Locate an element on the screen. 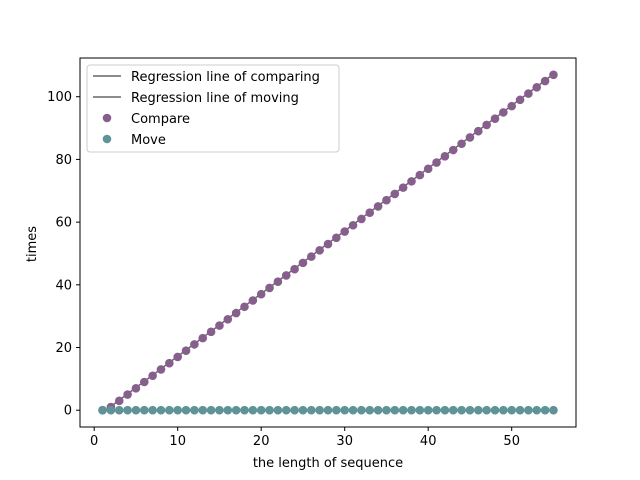  series-move is located at coordinates (328, 410).